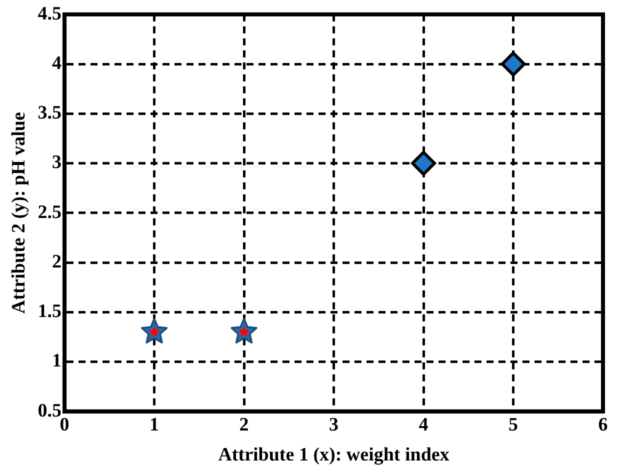 Image resolution: width=617 pixels, height=473 pixels. What do you see at coordinates (50, 411) in the screenshot?
I see `y-tick-label: 0.5` at bounding box center [50, 411].